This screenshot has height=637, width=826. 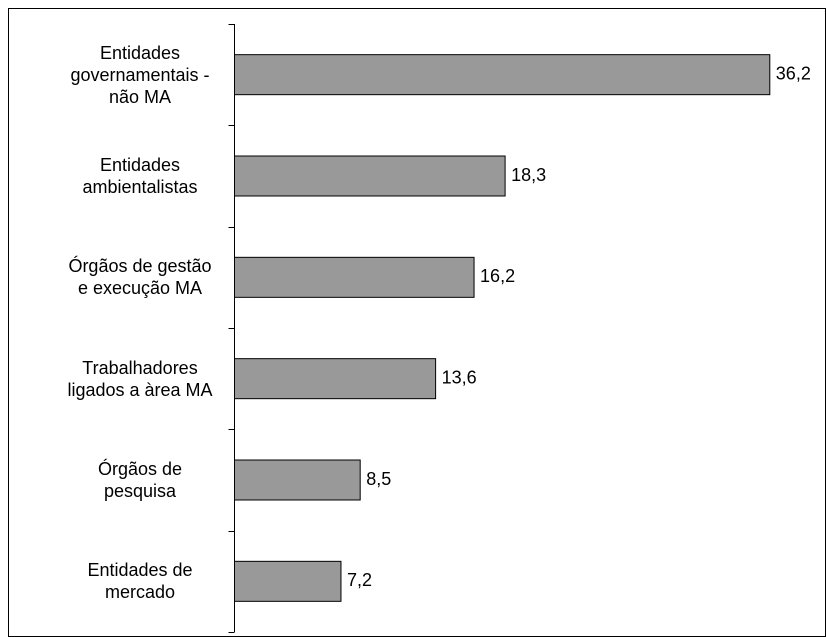 I want to click on value-label: 16,2, so click(x=497, y=276).